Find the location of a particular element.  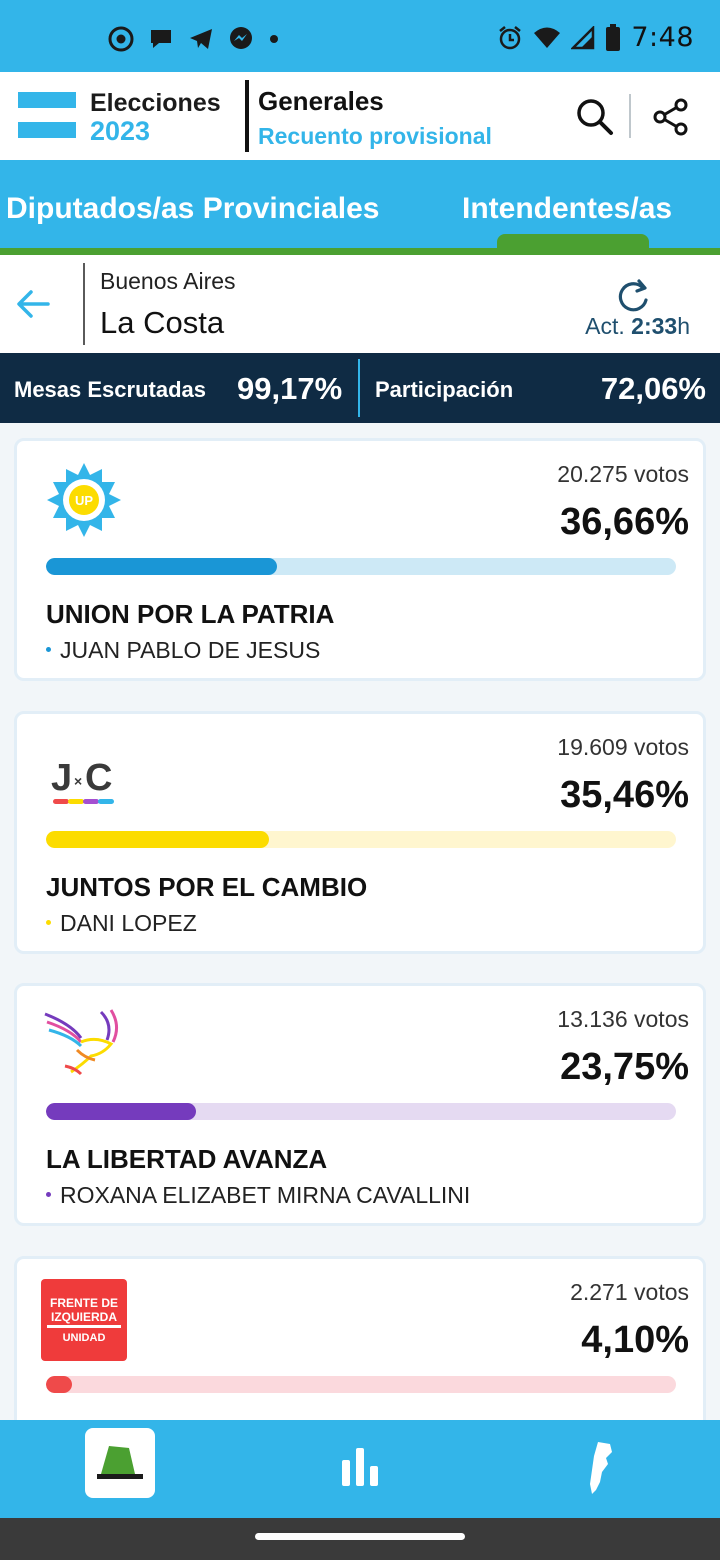

brand-year: 2023 is located at coordinates (120, 131).